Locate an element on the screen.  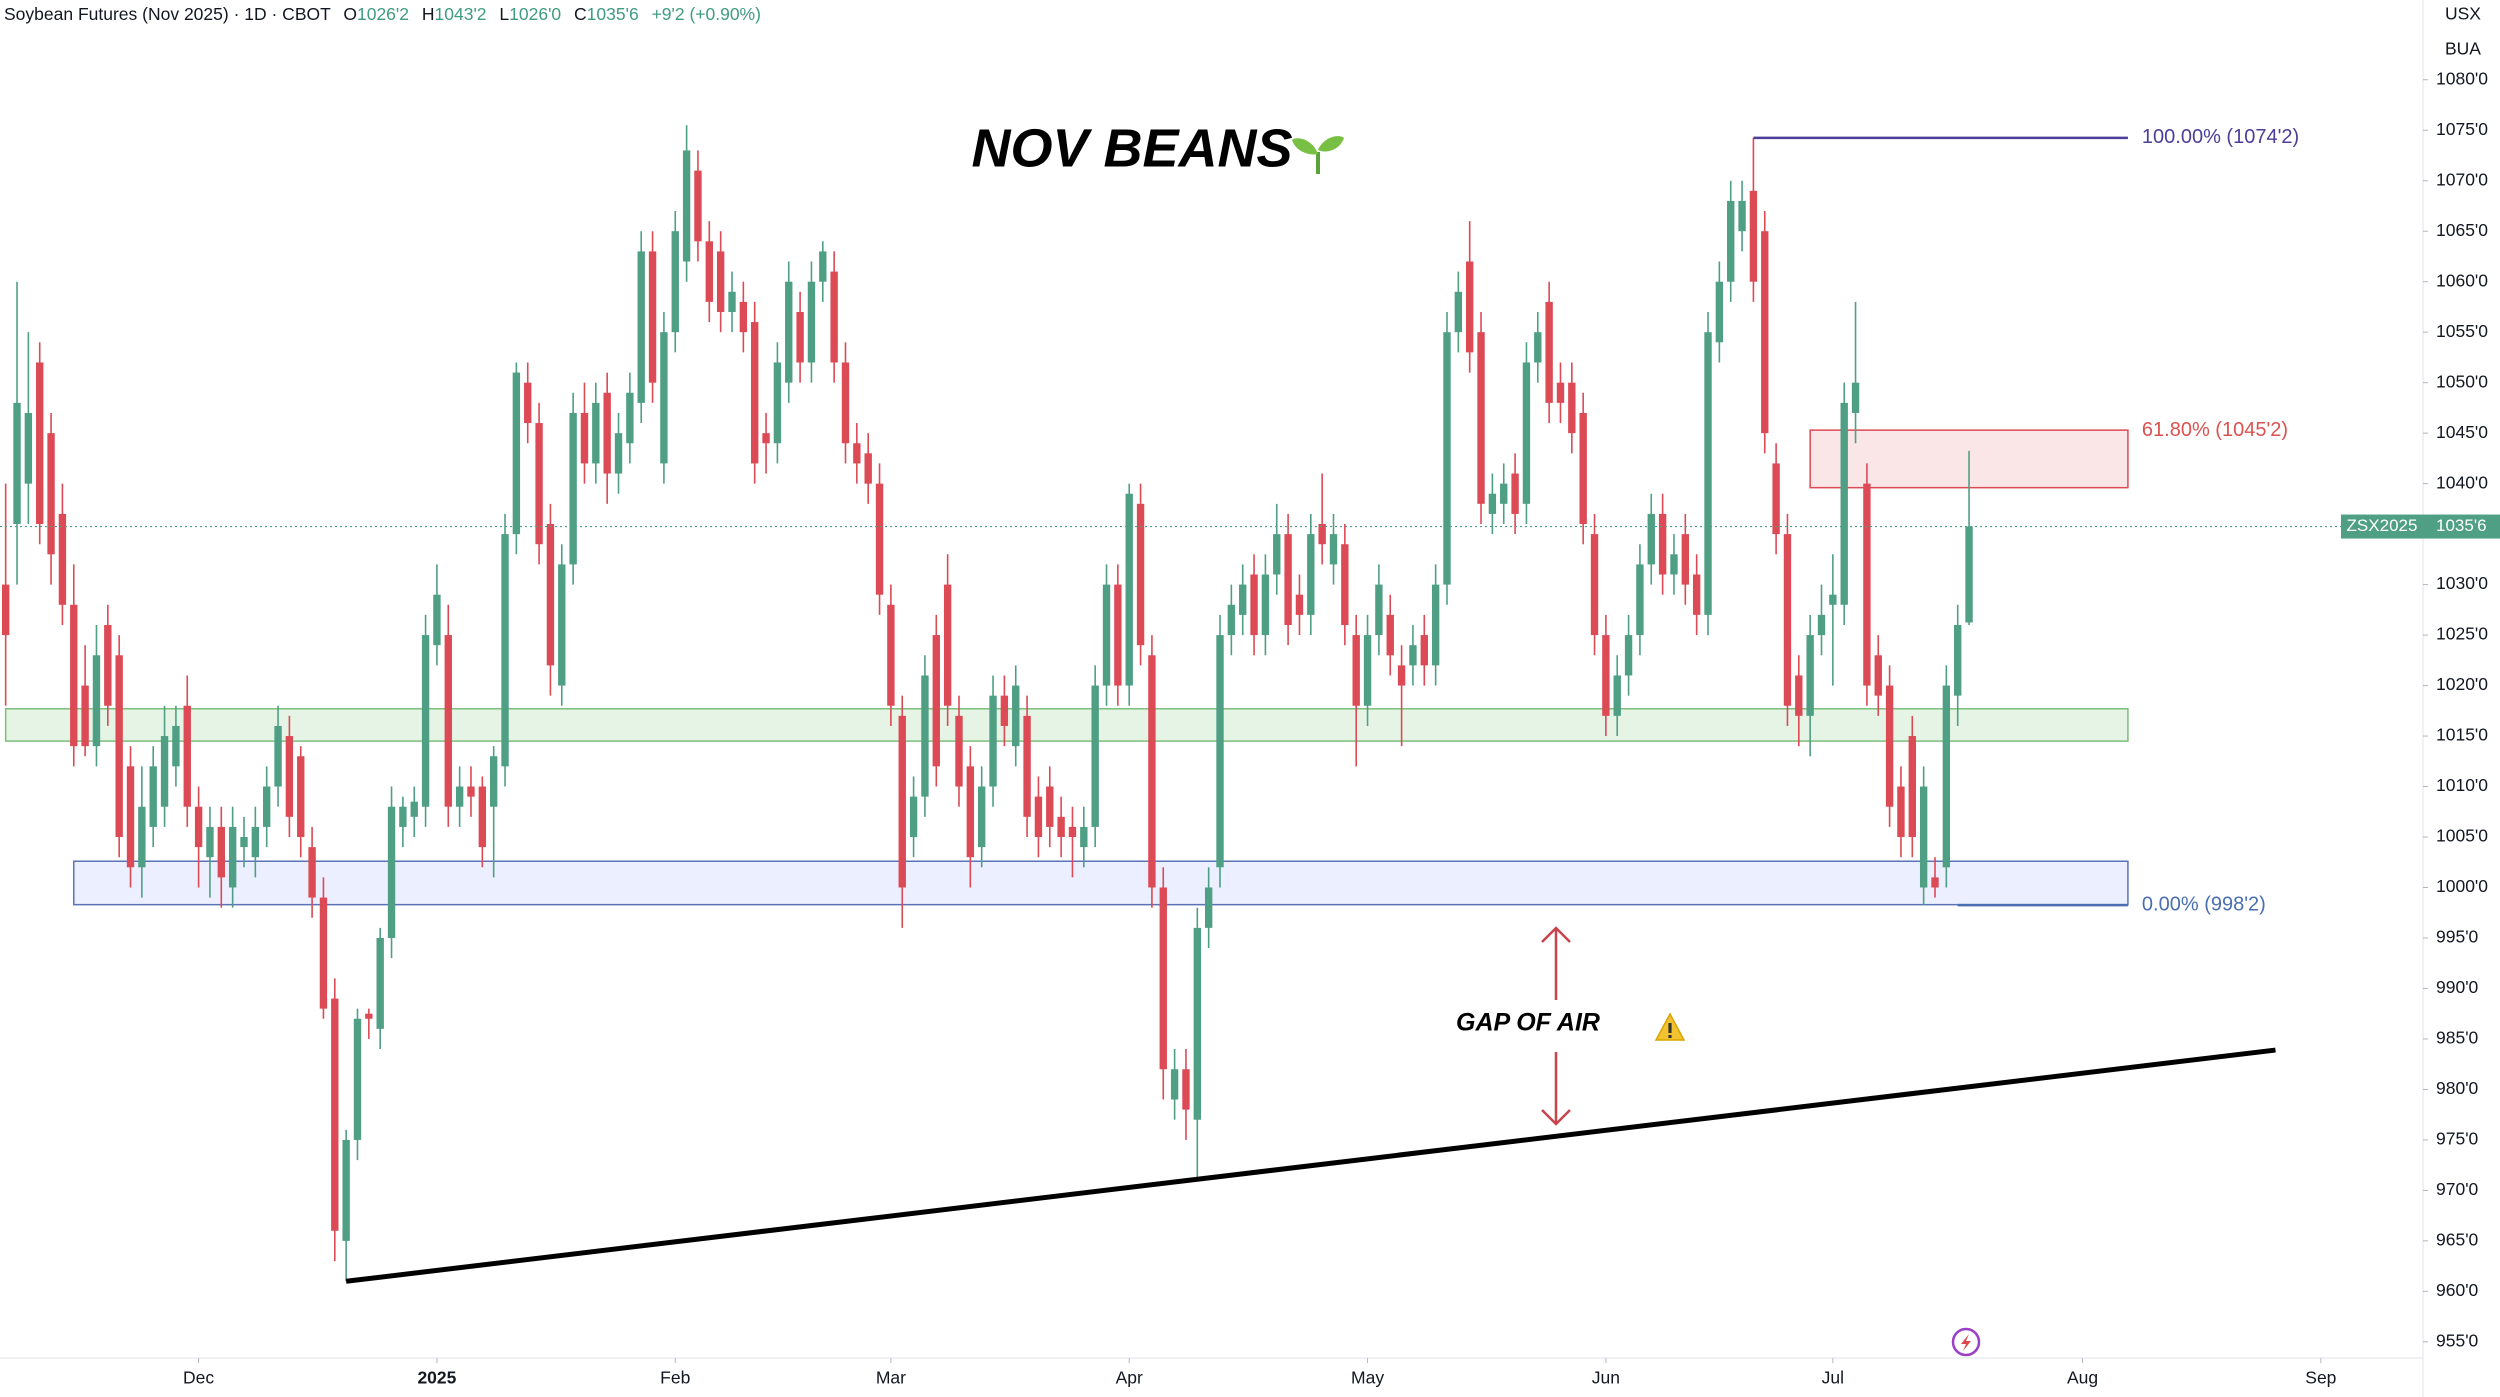
y-tick-label: 1080'0 is located at coordinates (2462, 78).